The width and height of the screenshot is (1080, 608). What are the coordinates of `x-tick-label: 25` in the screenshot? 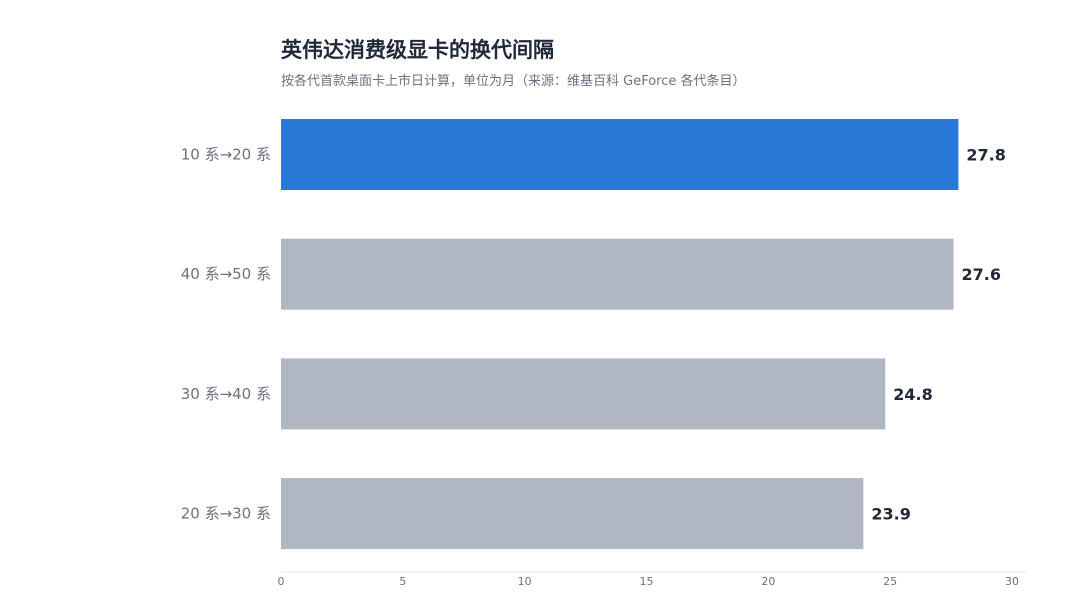 It's located at (890, 581).